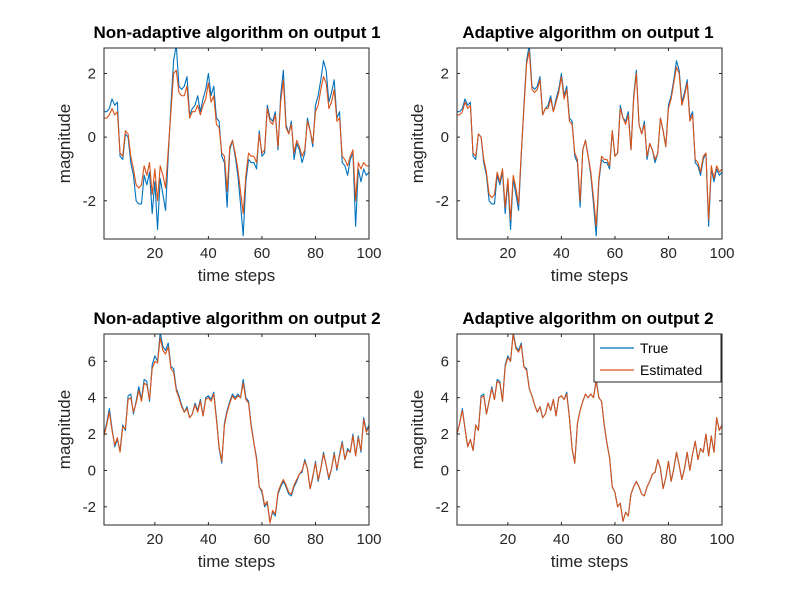 The height and width of the screenshot is (600, 800). What do you see at coordinates (671, 370) in the screenshot?
I see `legend-estimated-label: Estimated` at bounding box center [671, 370].